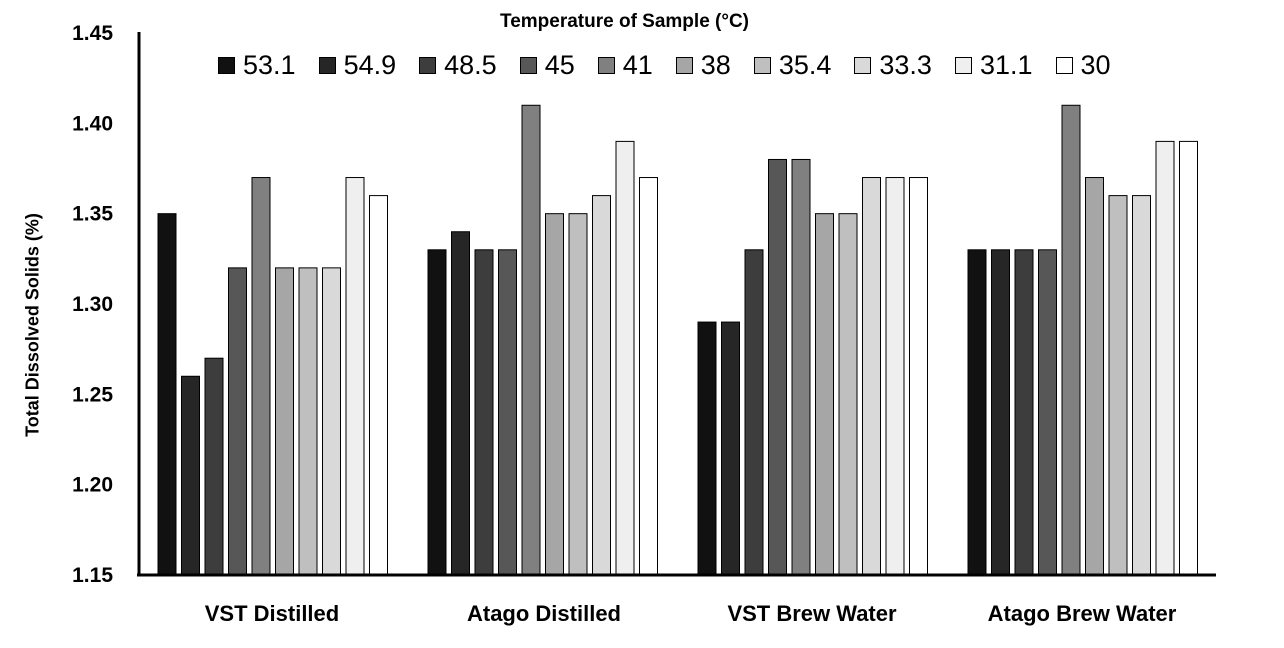 The height and width of the screenshot is (648, 1284). I want to click on legend-label: 41, so click(637, 65).